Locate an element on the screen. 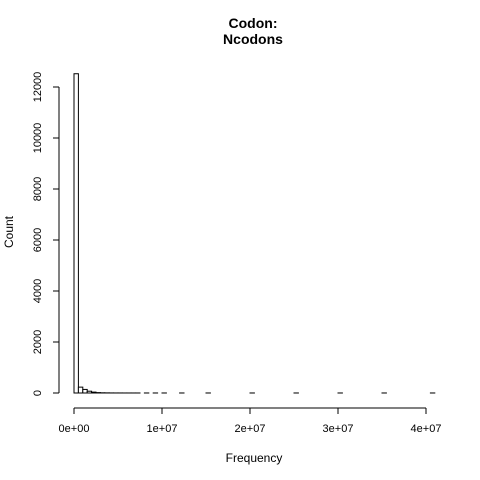  chart-title-line2: Ncodons is located at coordinates (253, 39).